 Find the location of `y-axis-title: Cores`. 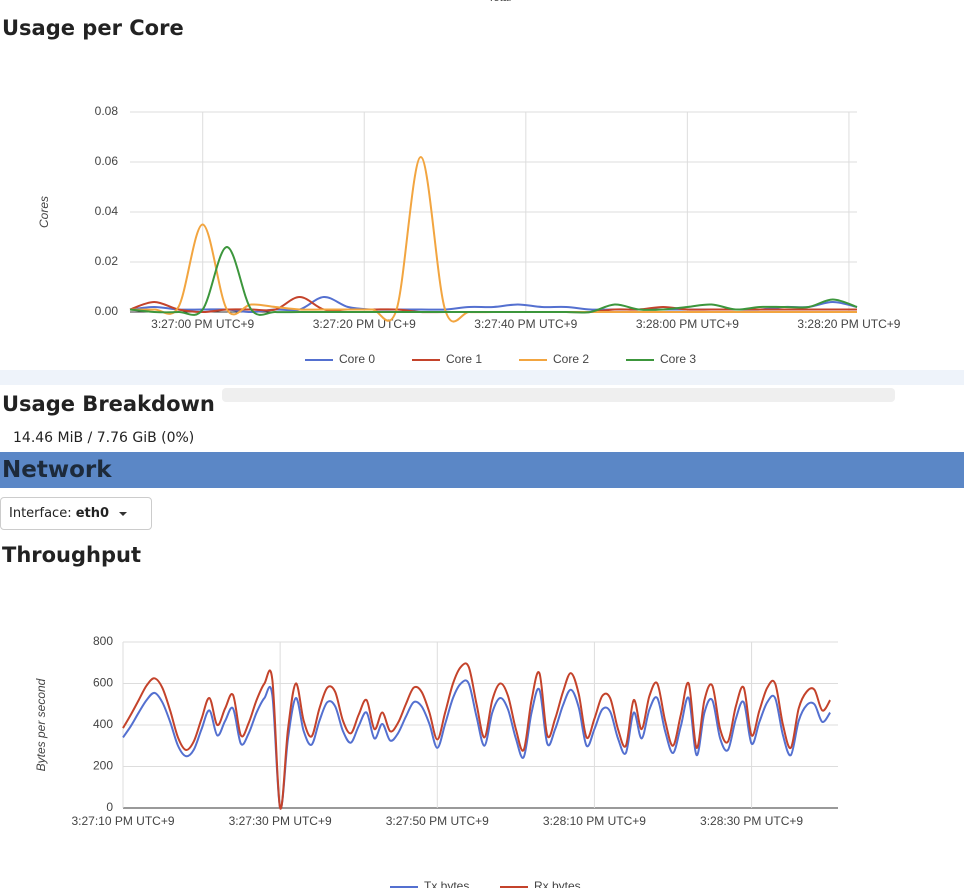

y-axis-title: Cores is located at coordinates (44, 212).